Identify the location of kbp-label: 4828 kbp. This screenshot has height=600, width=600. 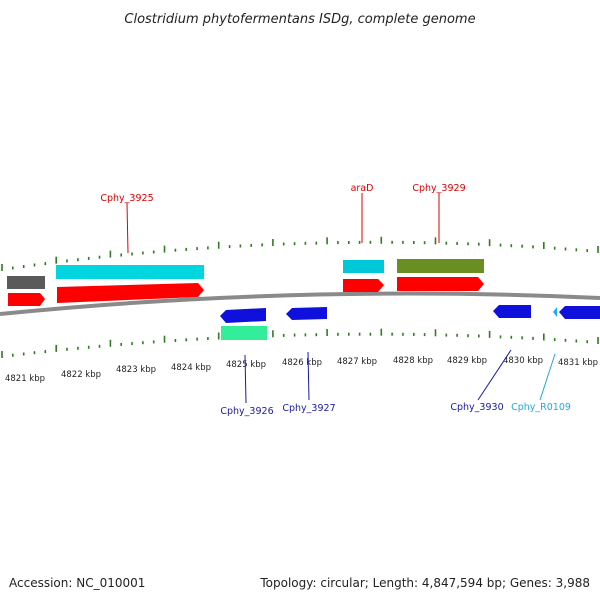
(413, 361).